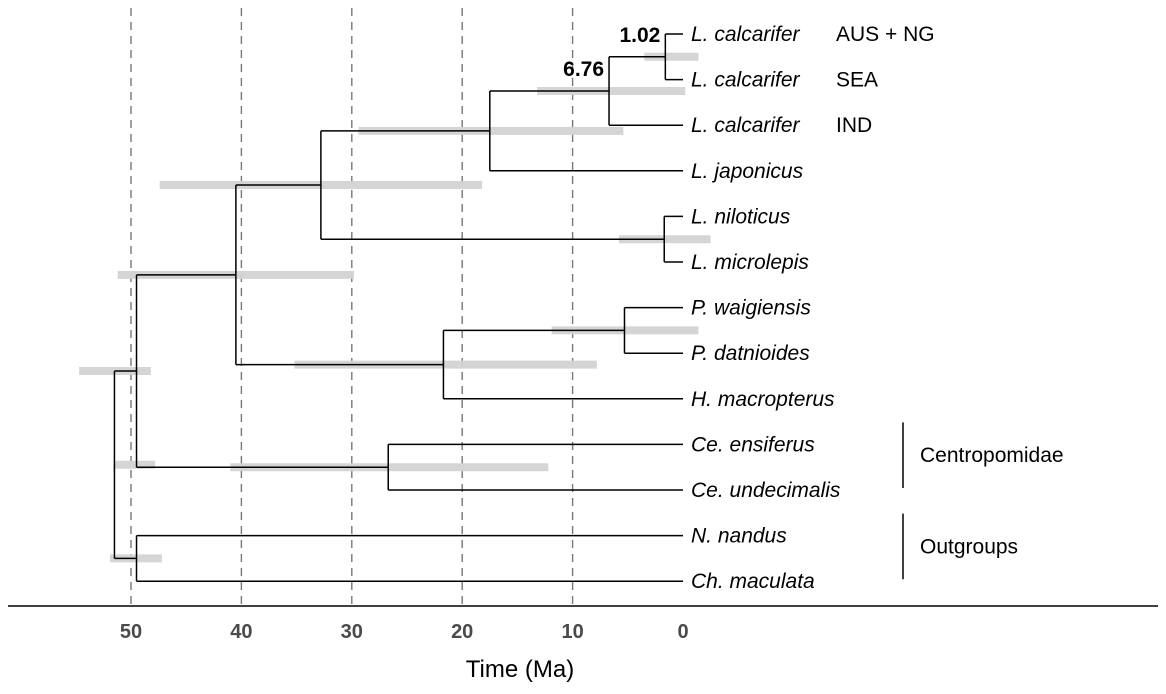  Describe the element at coordinates (746, 125) in the screenshot. I see `taxon-label-t3: L. calcarifer` at that location.